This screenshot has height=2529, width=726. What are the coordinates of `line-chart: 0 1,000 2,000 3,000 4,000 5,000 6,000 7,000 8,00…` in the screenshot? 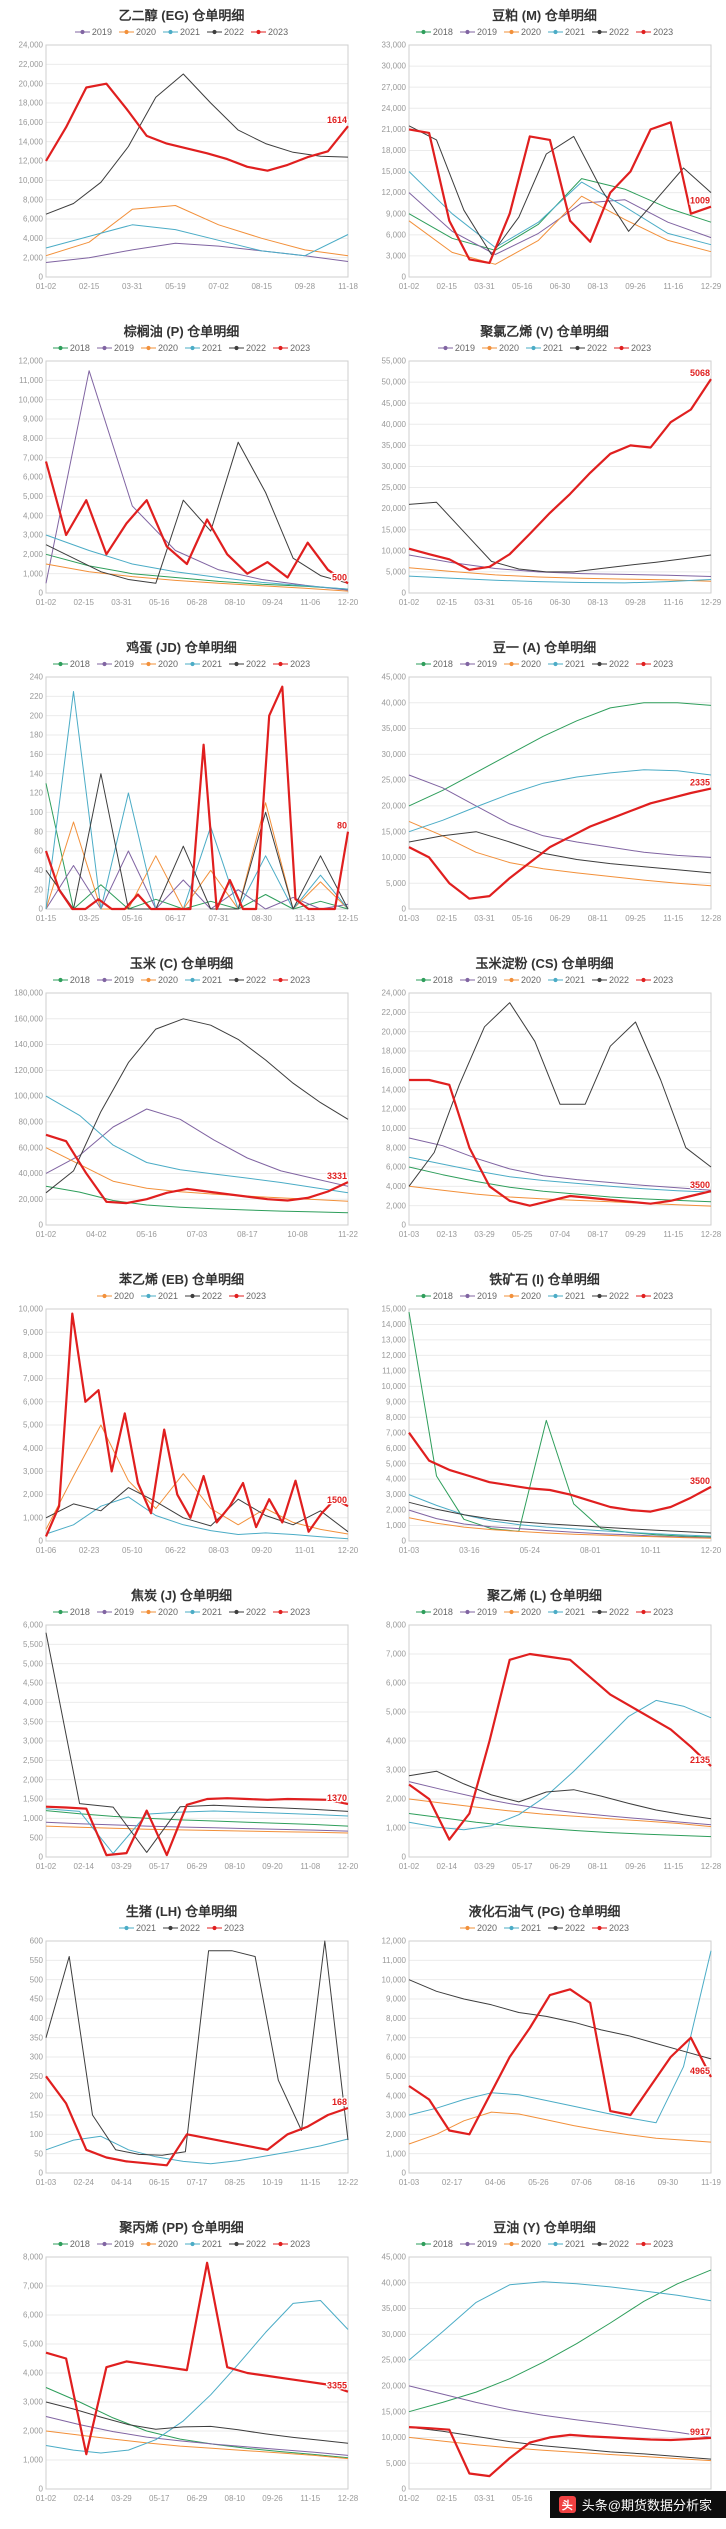 It's located at (550, 1430).